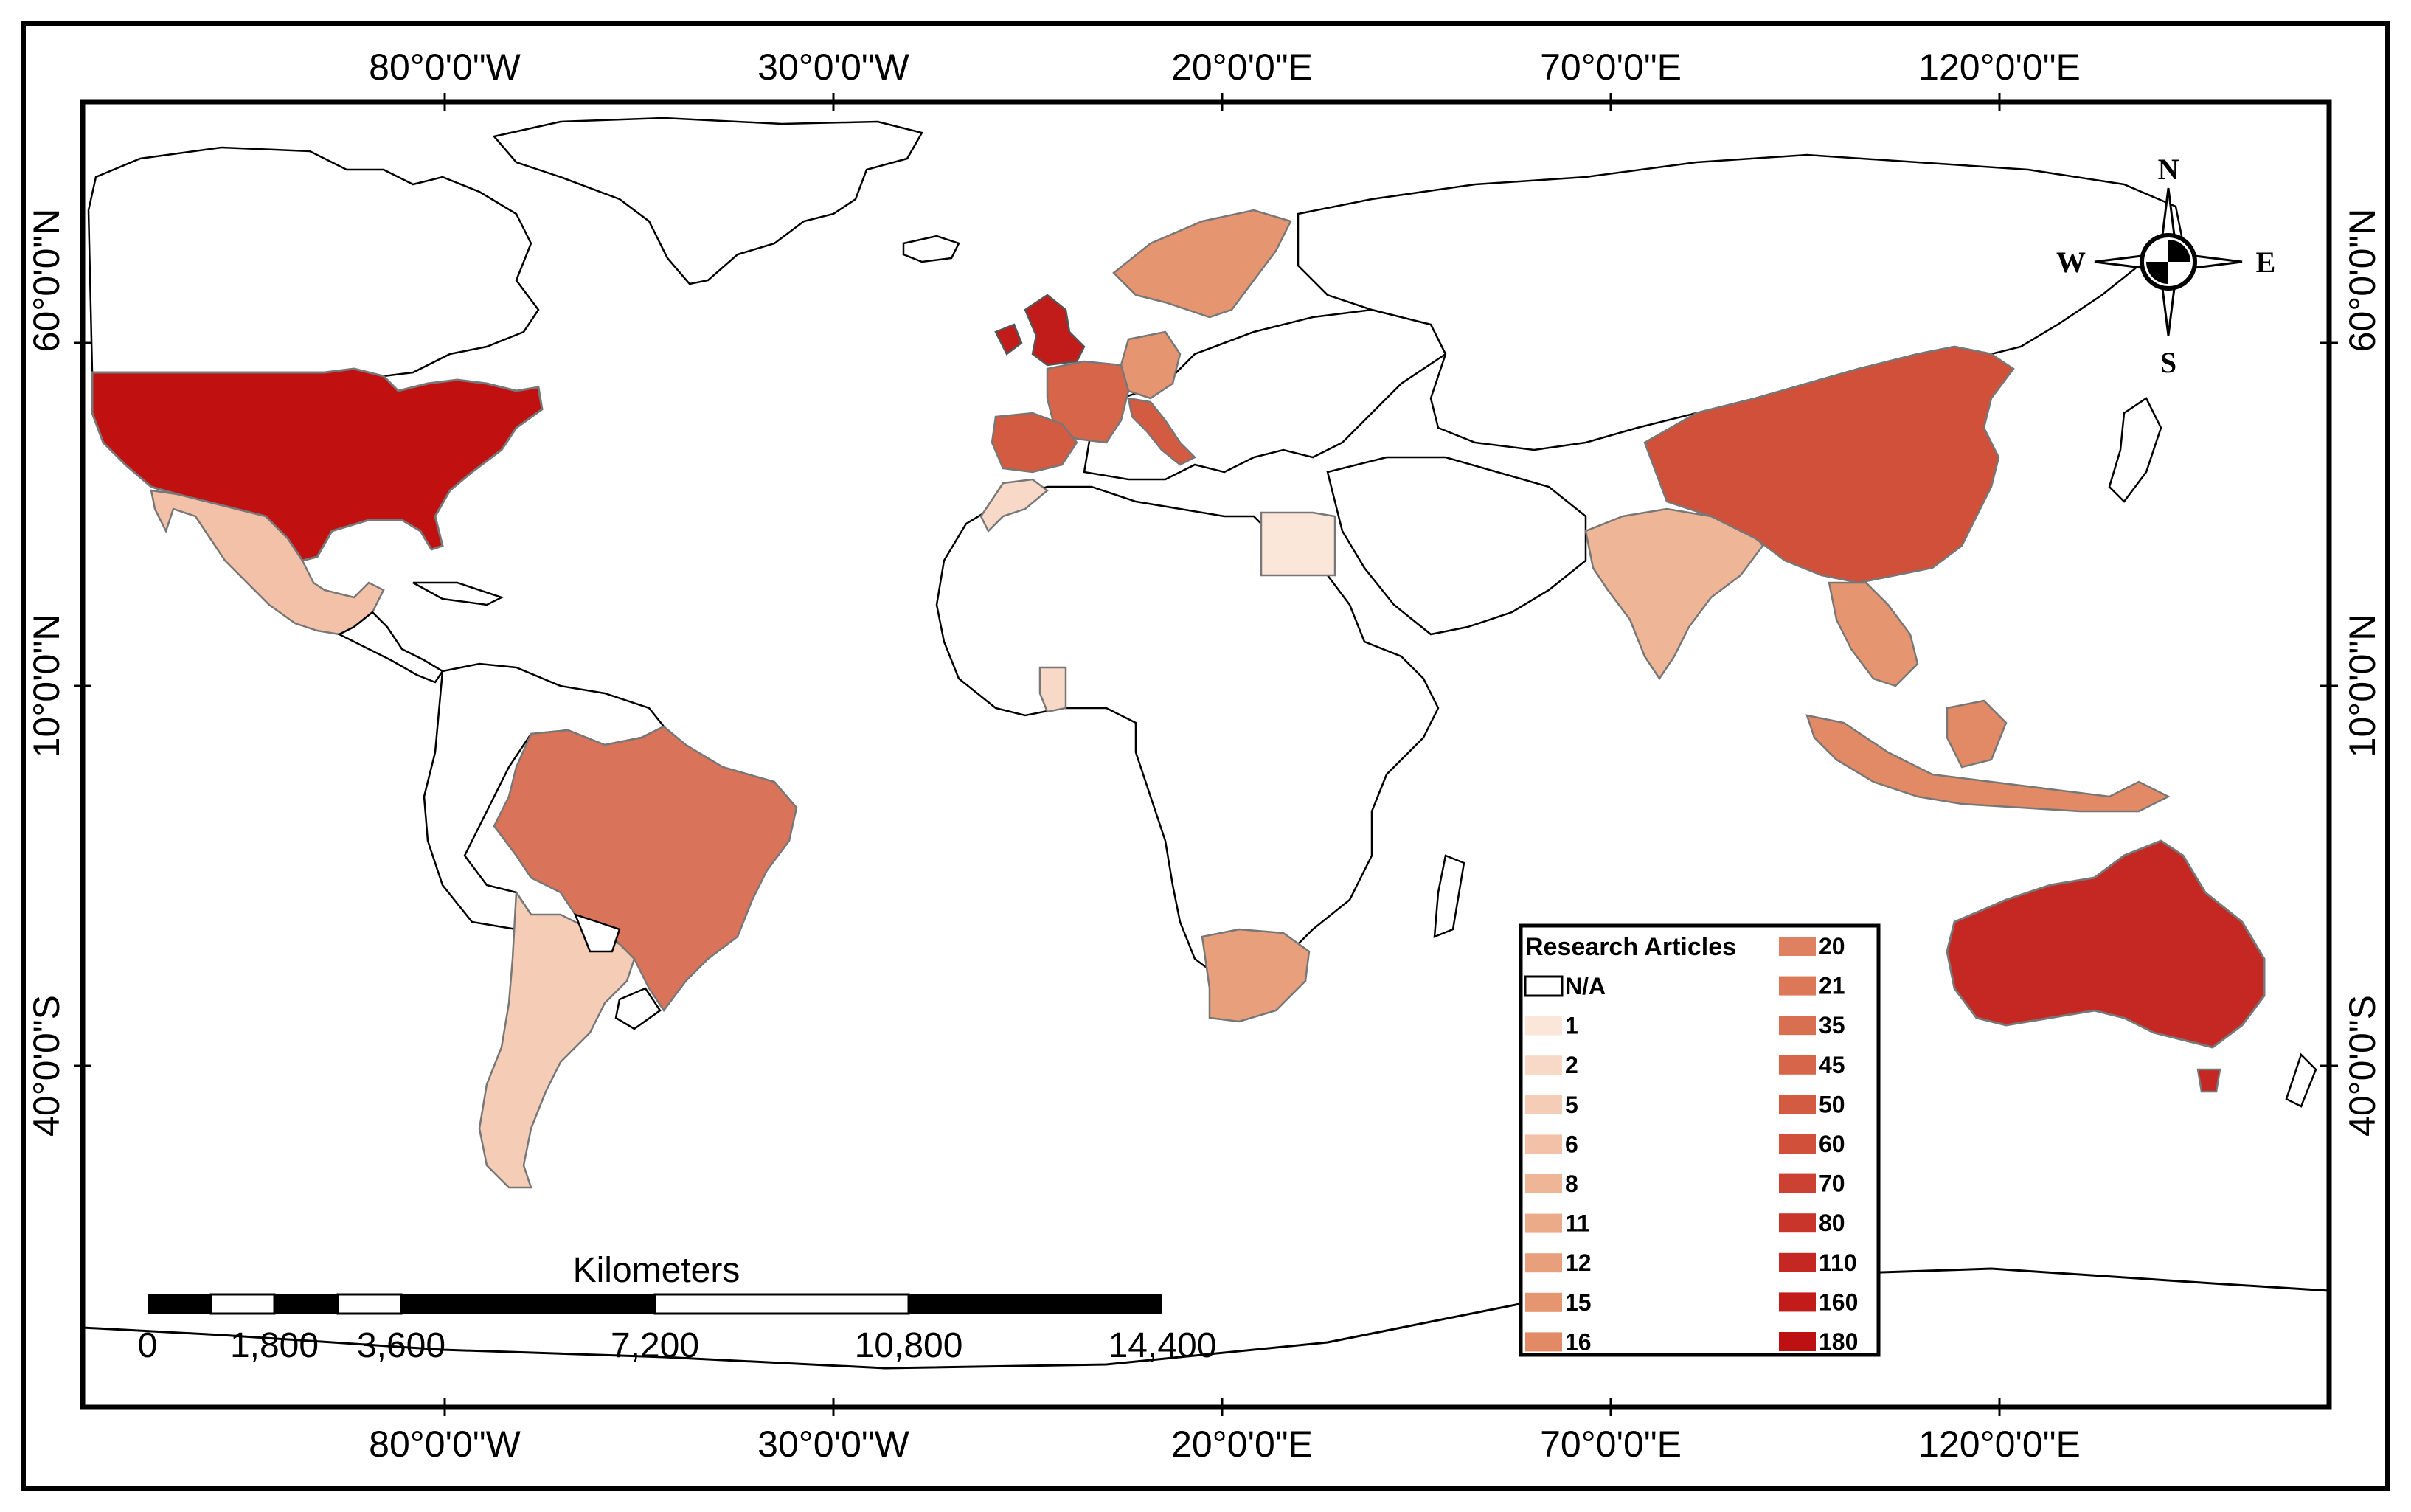 The width and height of the screenshot is (2411, 1512). What do you see at coordinates (1832, 1065) in the screenshot?
I see `legend-label: 45` at bounding box center [1832, 1065].